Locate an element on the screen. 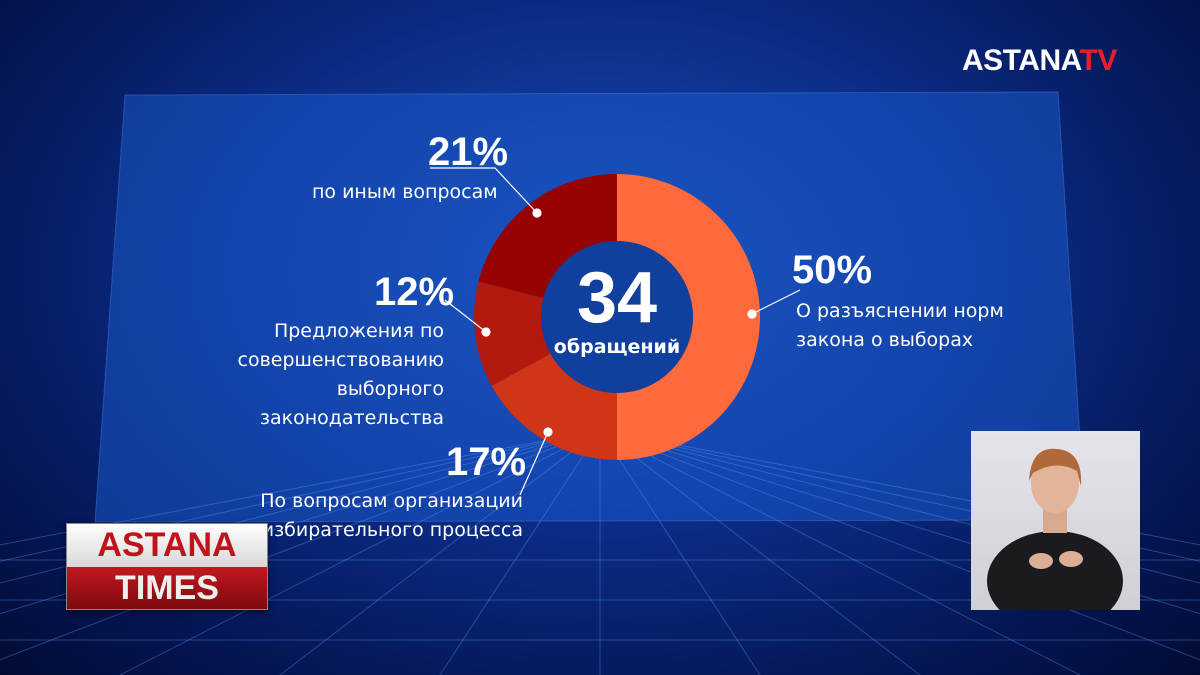 This screenshot has width=1200, height=675. slice-label-other: по иным вопросам is located at coordinates (405, 192).